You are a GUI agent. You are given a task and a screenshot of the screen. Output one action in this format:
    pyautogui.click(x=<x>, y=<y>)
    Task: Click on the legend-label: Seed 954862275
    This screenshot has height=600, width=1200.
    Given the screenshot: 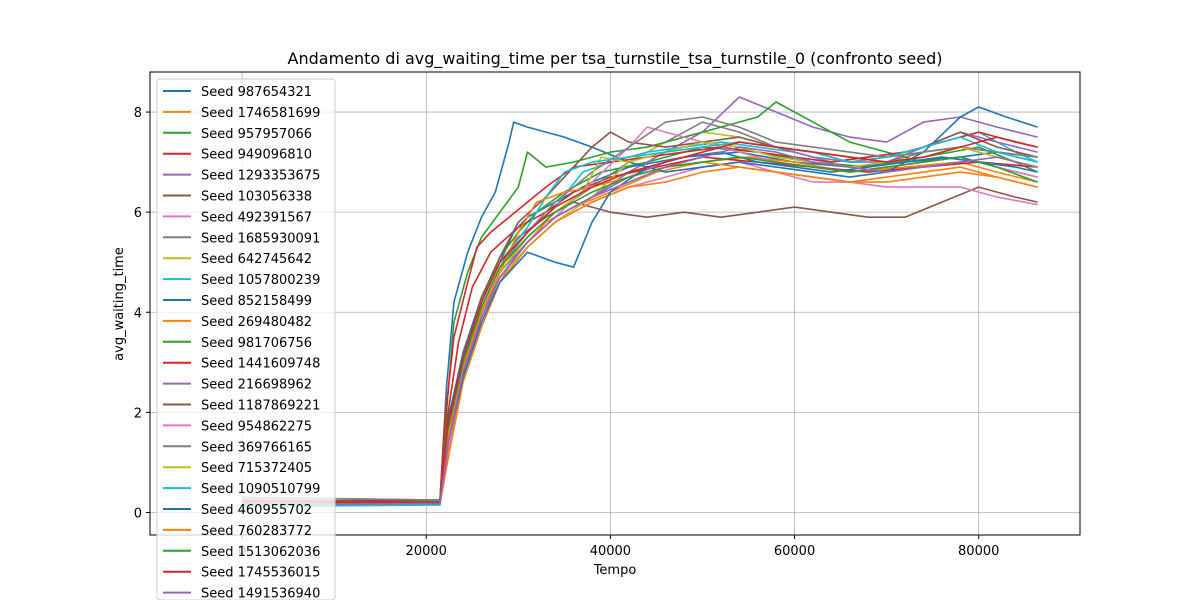 What is the action you would take?
    pyautogui.click(x=256, y=426)
    